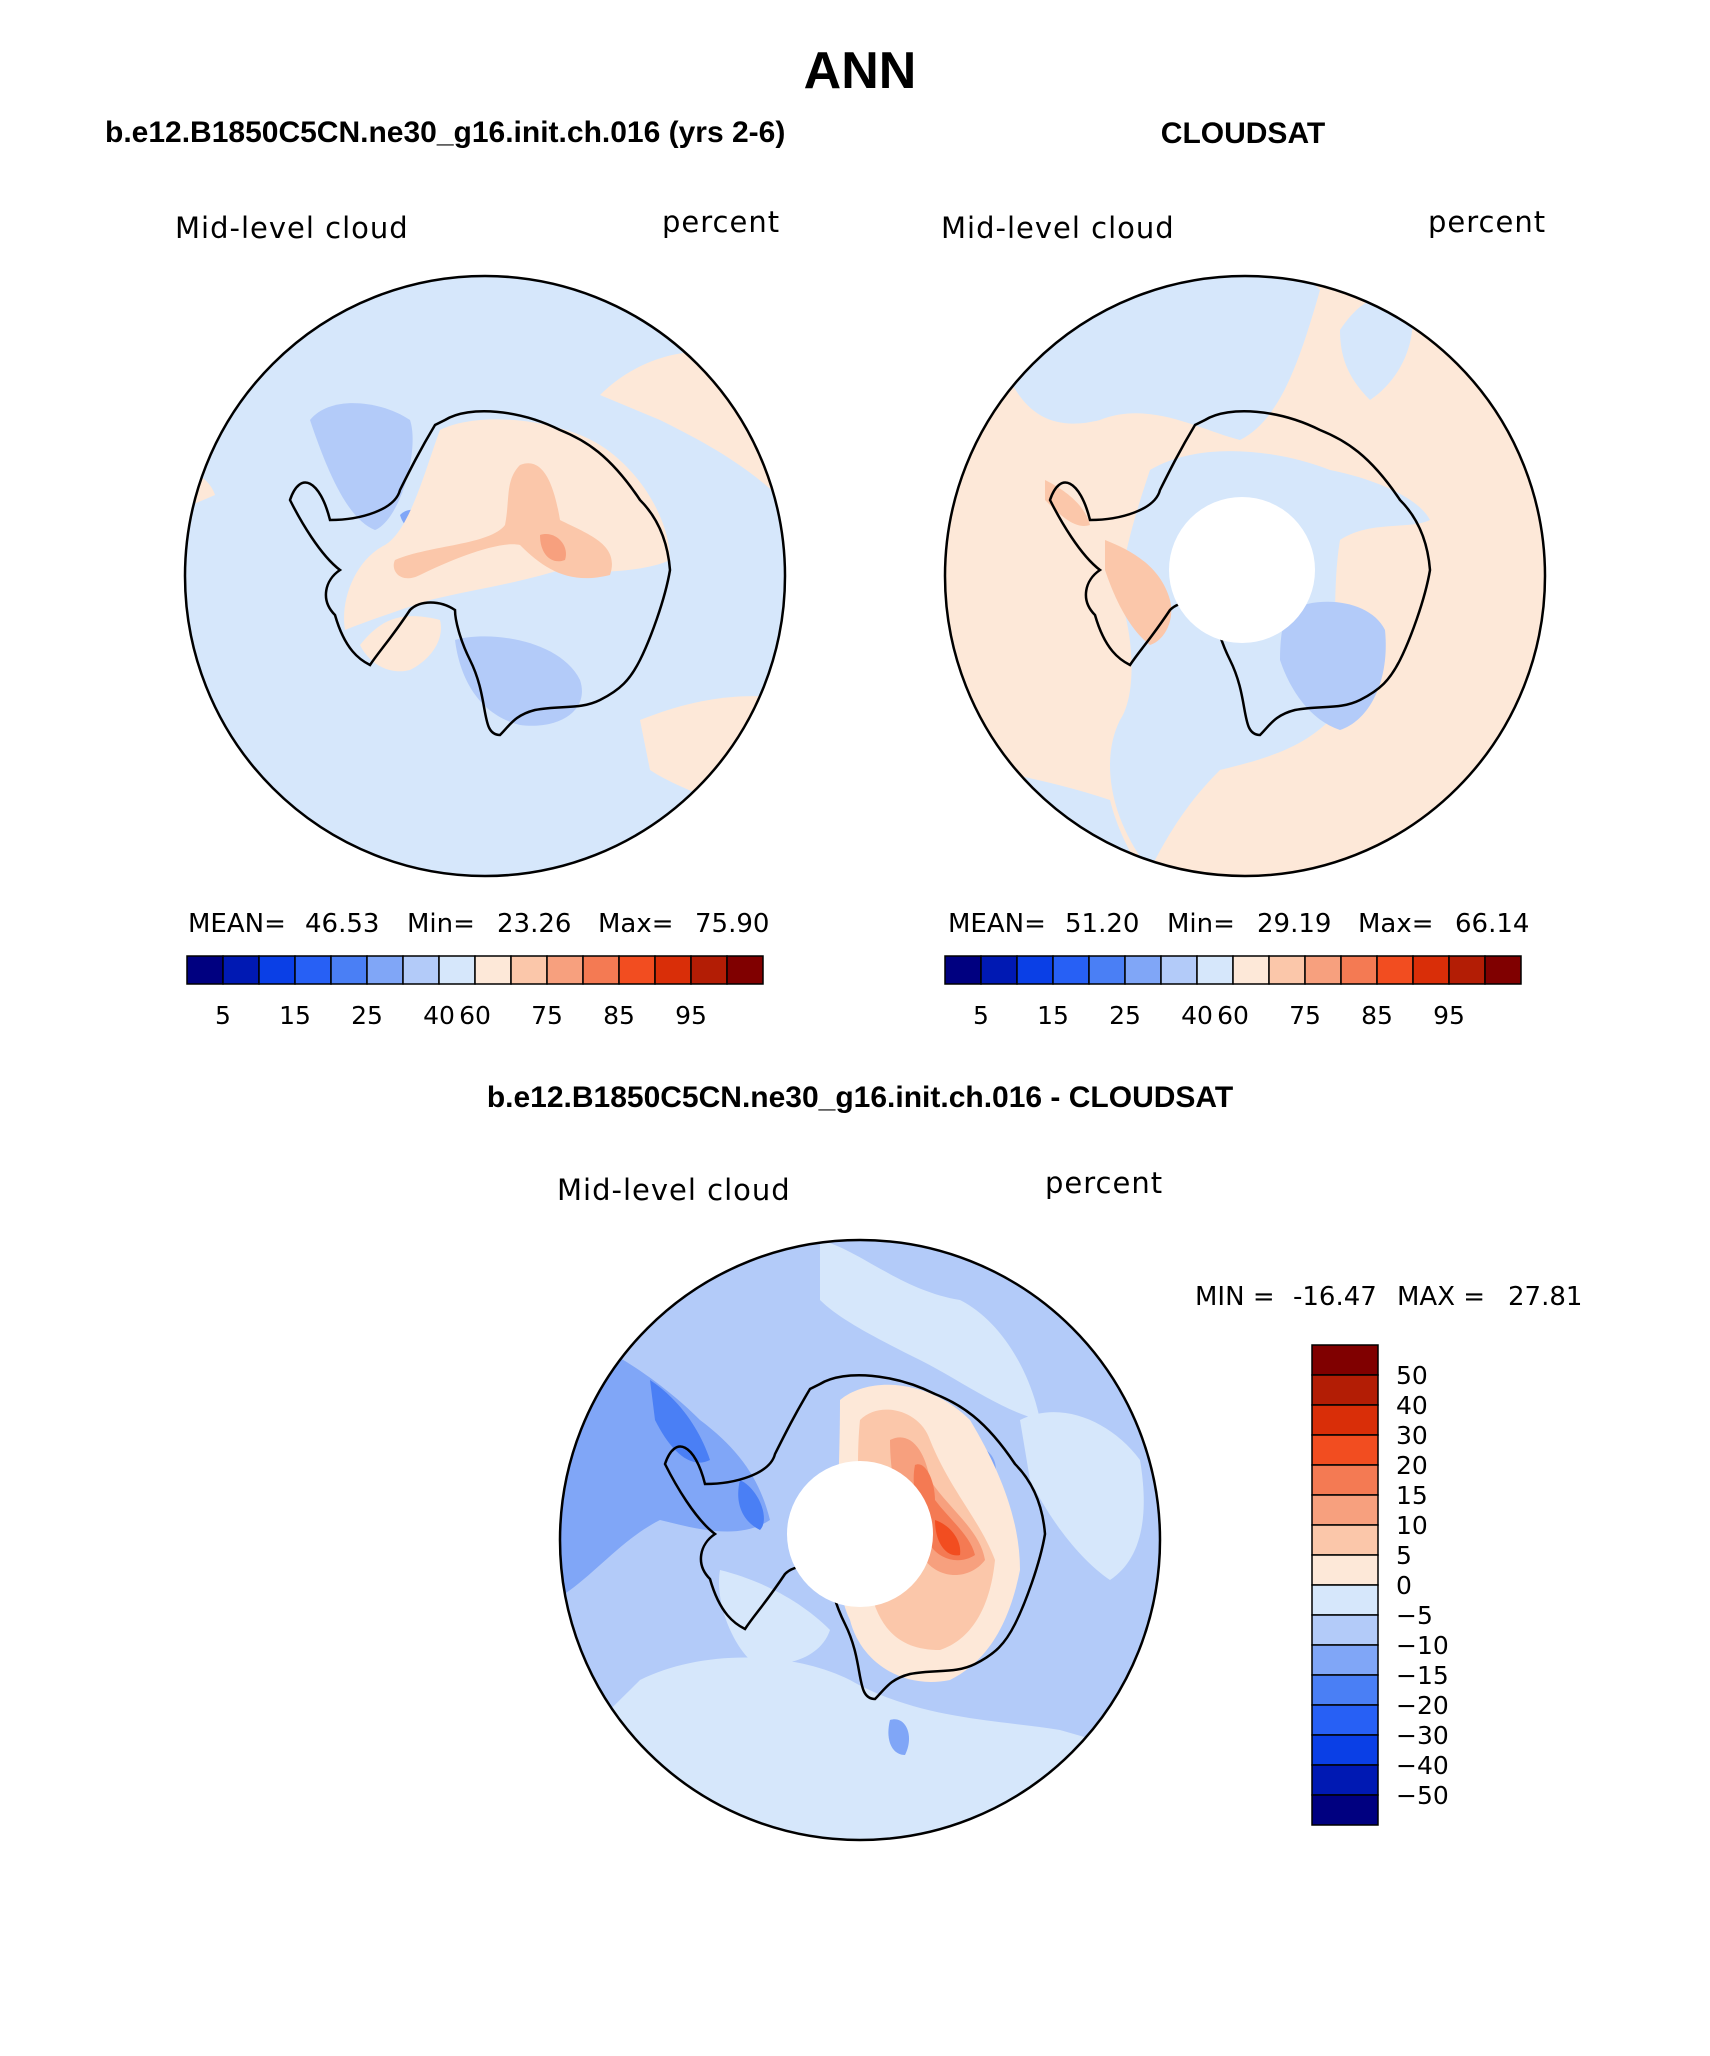  I want to click on colorbar-tick-label: −5, so click(1414, 1615).